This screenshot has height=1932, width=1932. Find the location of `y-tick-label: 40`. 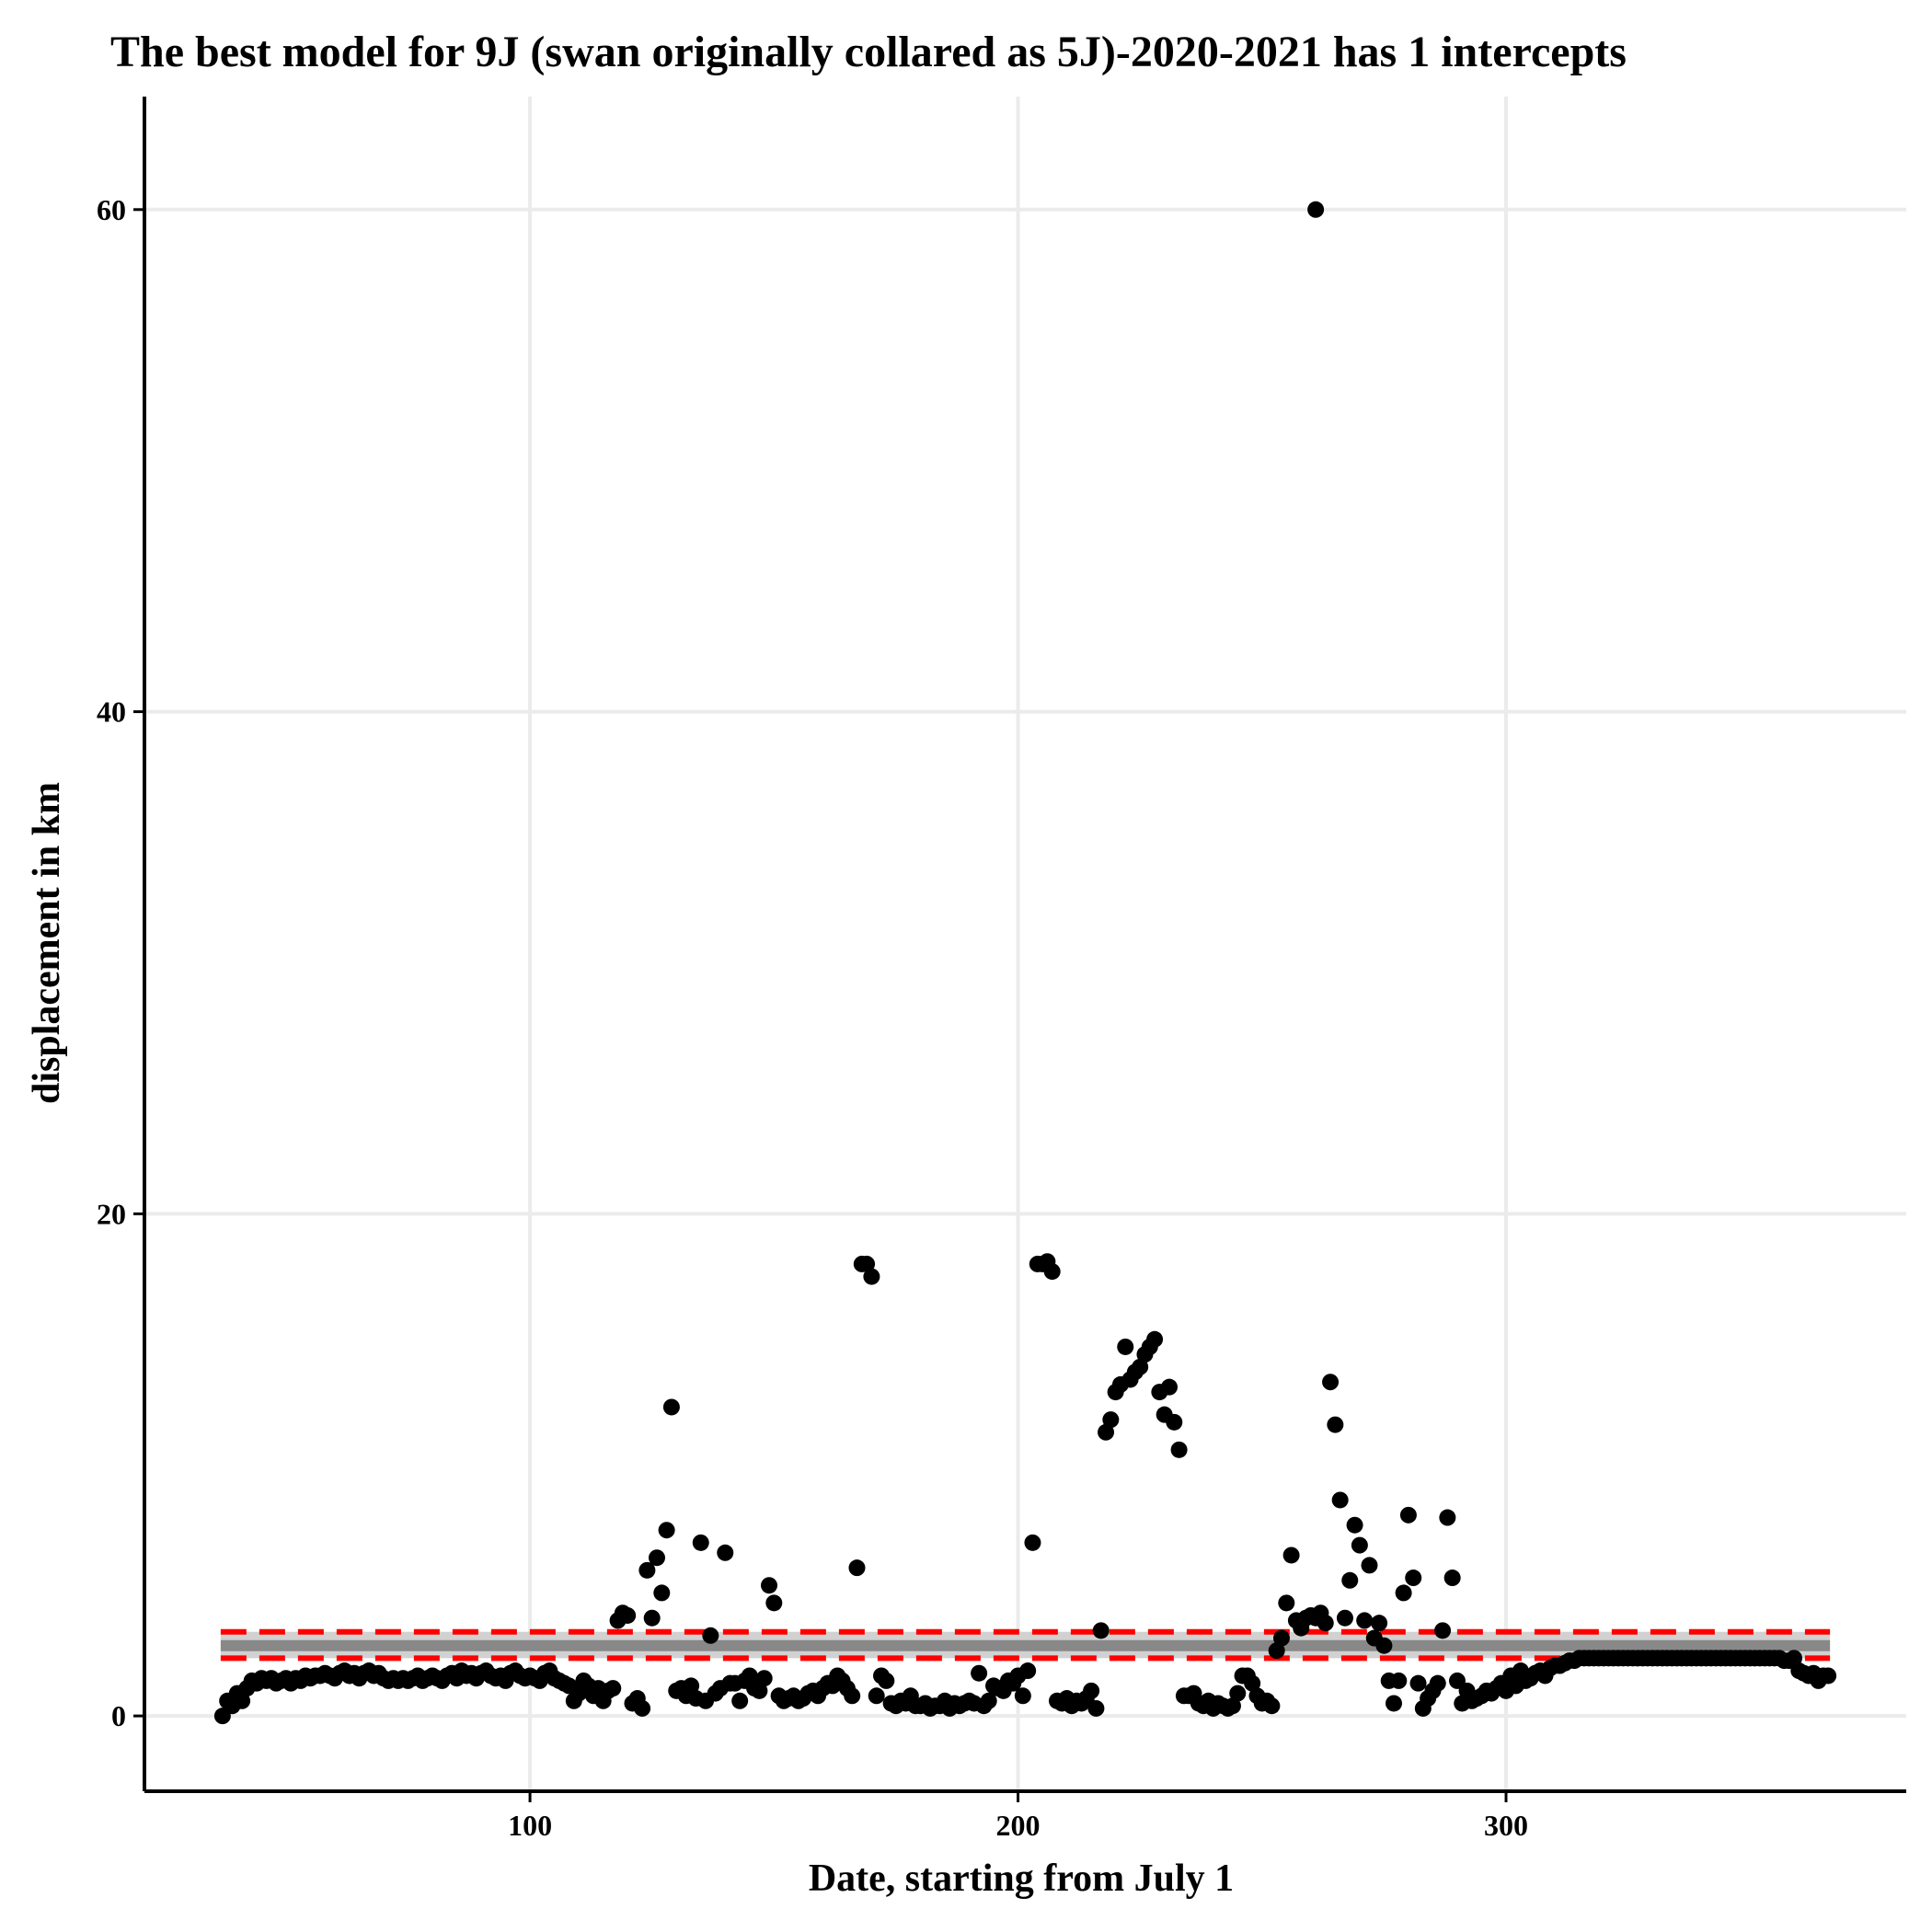

y-tick-label: 40 is located at coordinates (111, 712).